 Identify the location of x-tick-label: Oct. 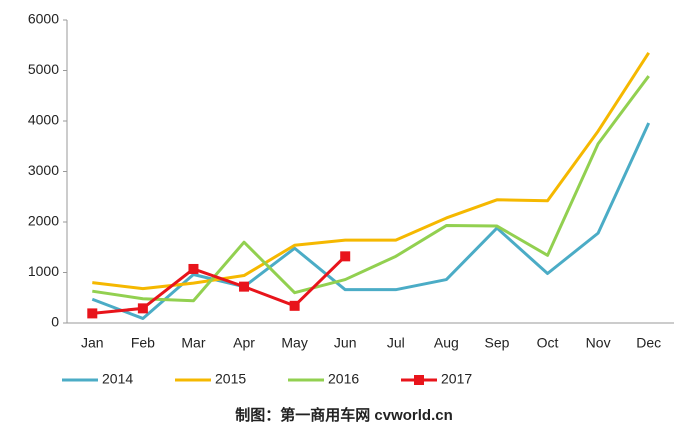
(548, 343).